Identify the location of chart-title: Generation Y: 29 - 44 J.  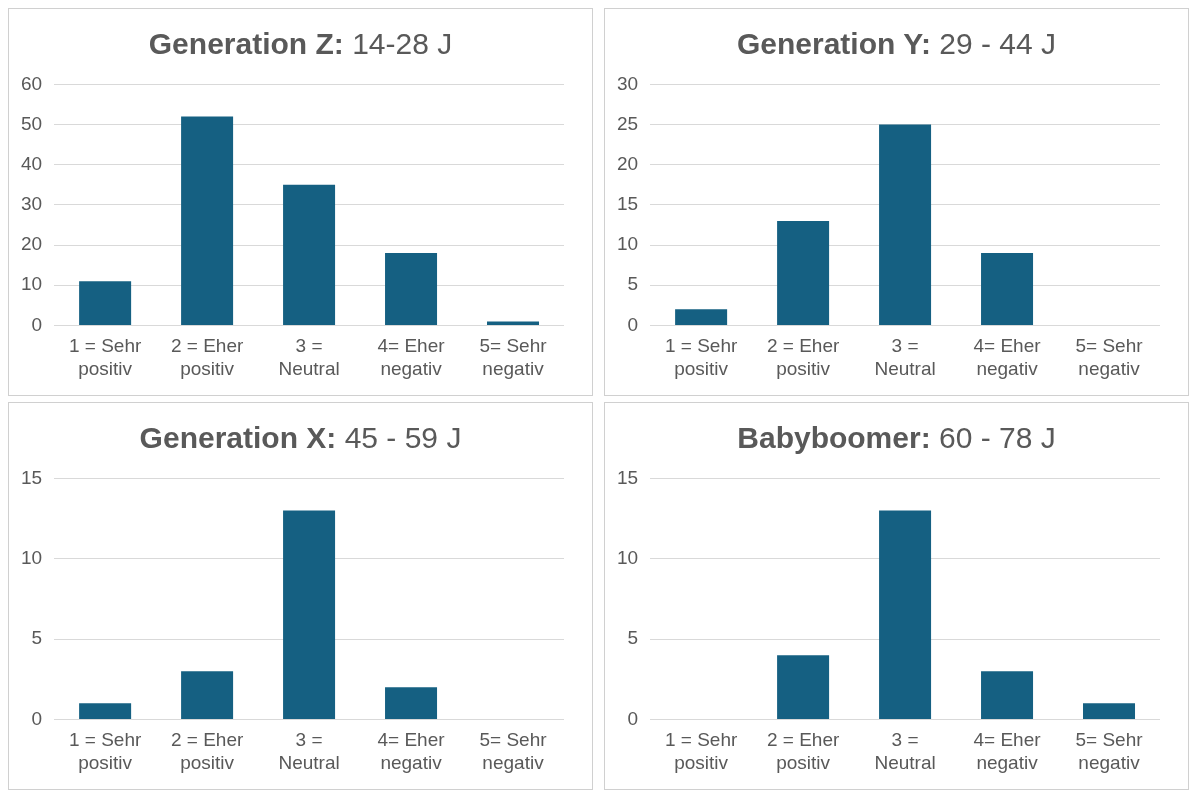
(896, 43).